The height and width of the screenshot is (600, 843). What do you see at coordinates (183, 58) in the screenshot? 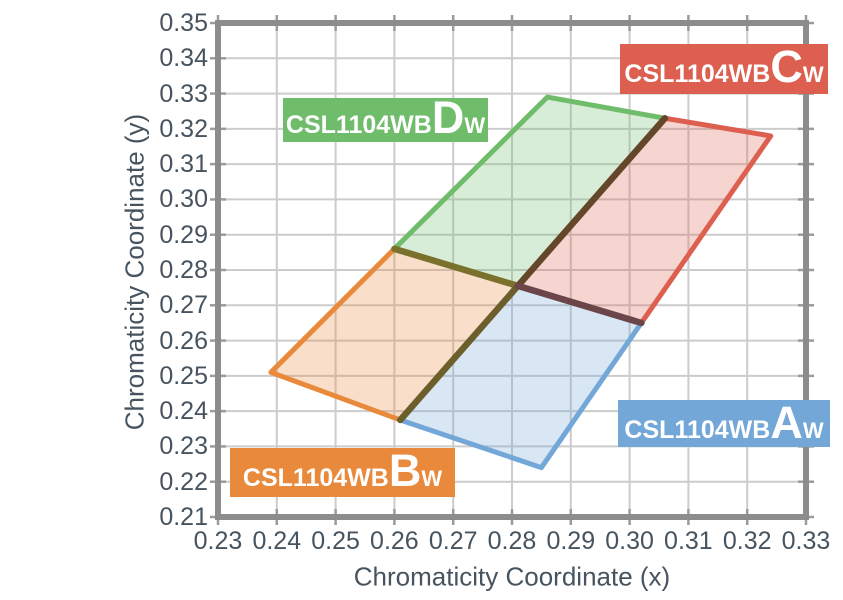
I see `y-tick-label: 0.34` at bounding box center [183, 58].